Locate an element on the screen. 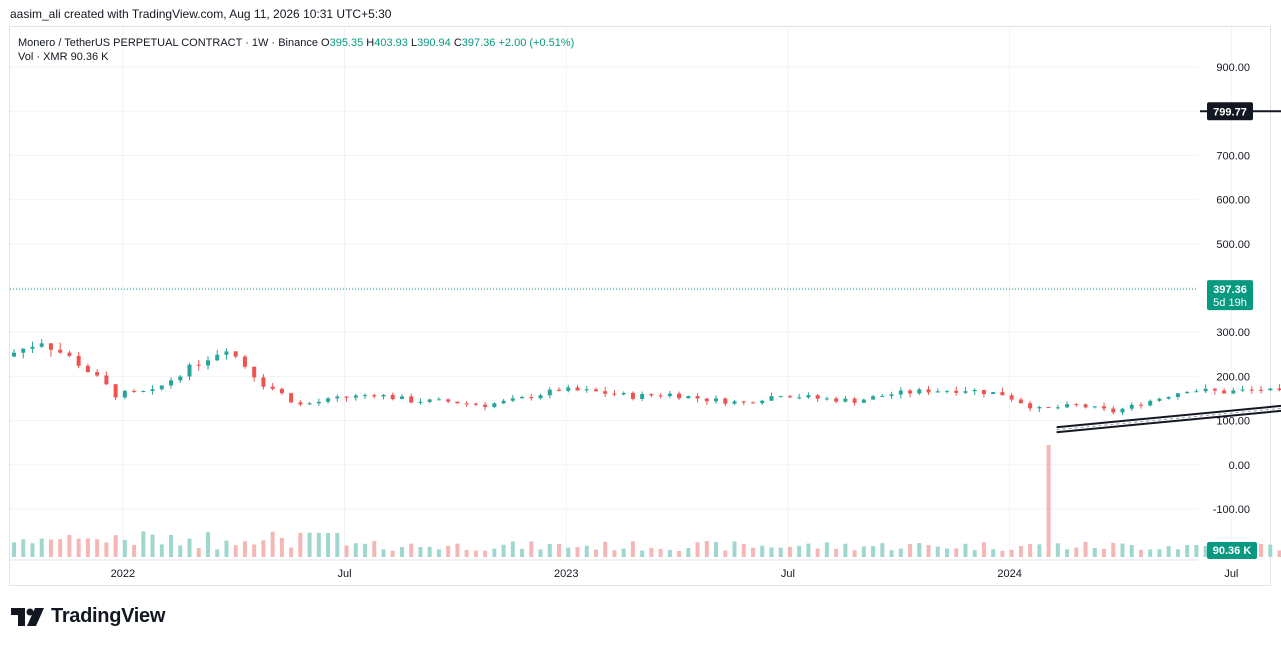 The width and height of the screenshot is (1281, 647). y-tick-label: -100.00 is located at coordinates (1231, 510).